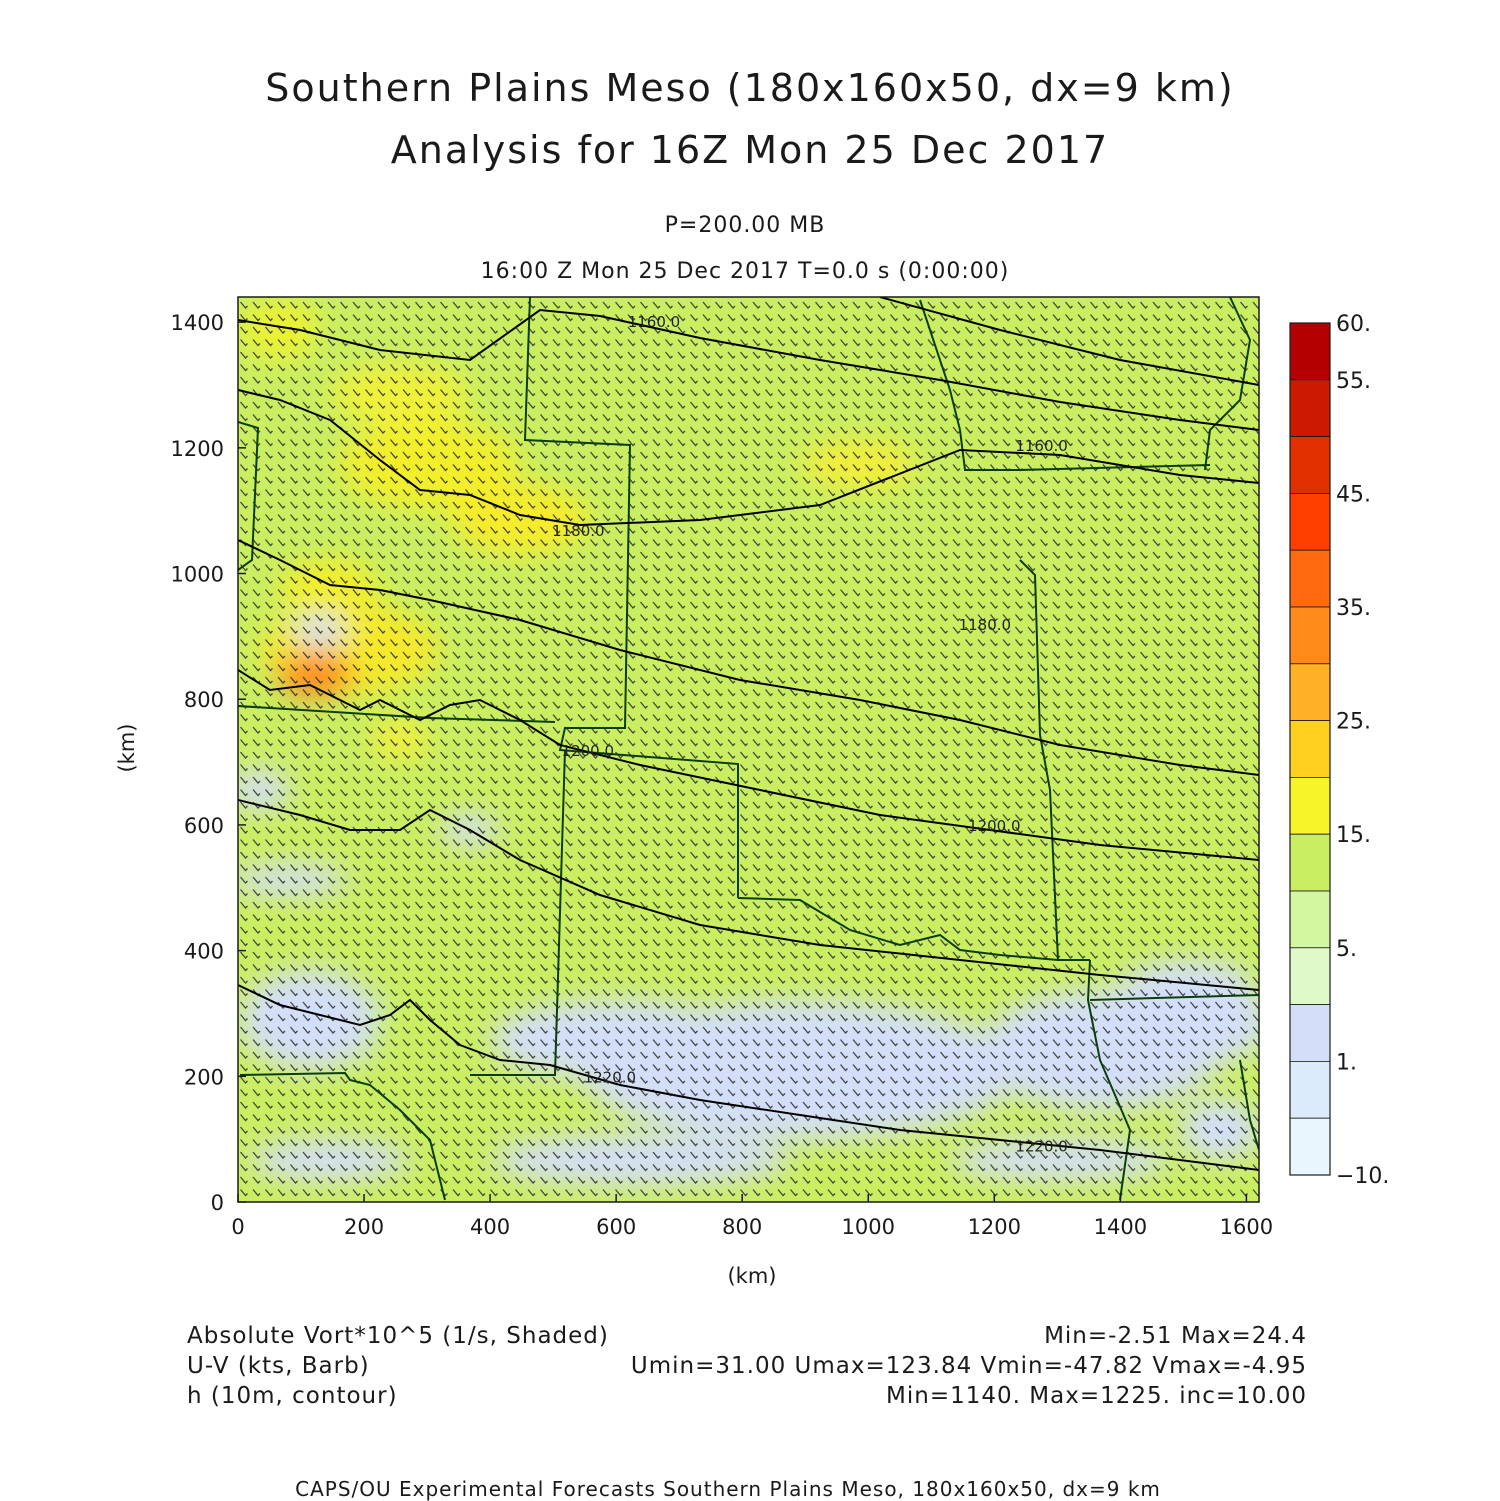 The image size is (1500, 1501). I want to click on colorbar: 60. 55. 45. 35. 25. 15. 5. 1. −10., so click(1339, 750).